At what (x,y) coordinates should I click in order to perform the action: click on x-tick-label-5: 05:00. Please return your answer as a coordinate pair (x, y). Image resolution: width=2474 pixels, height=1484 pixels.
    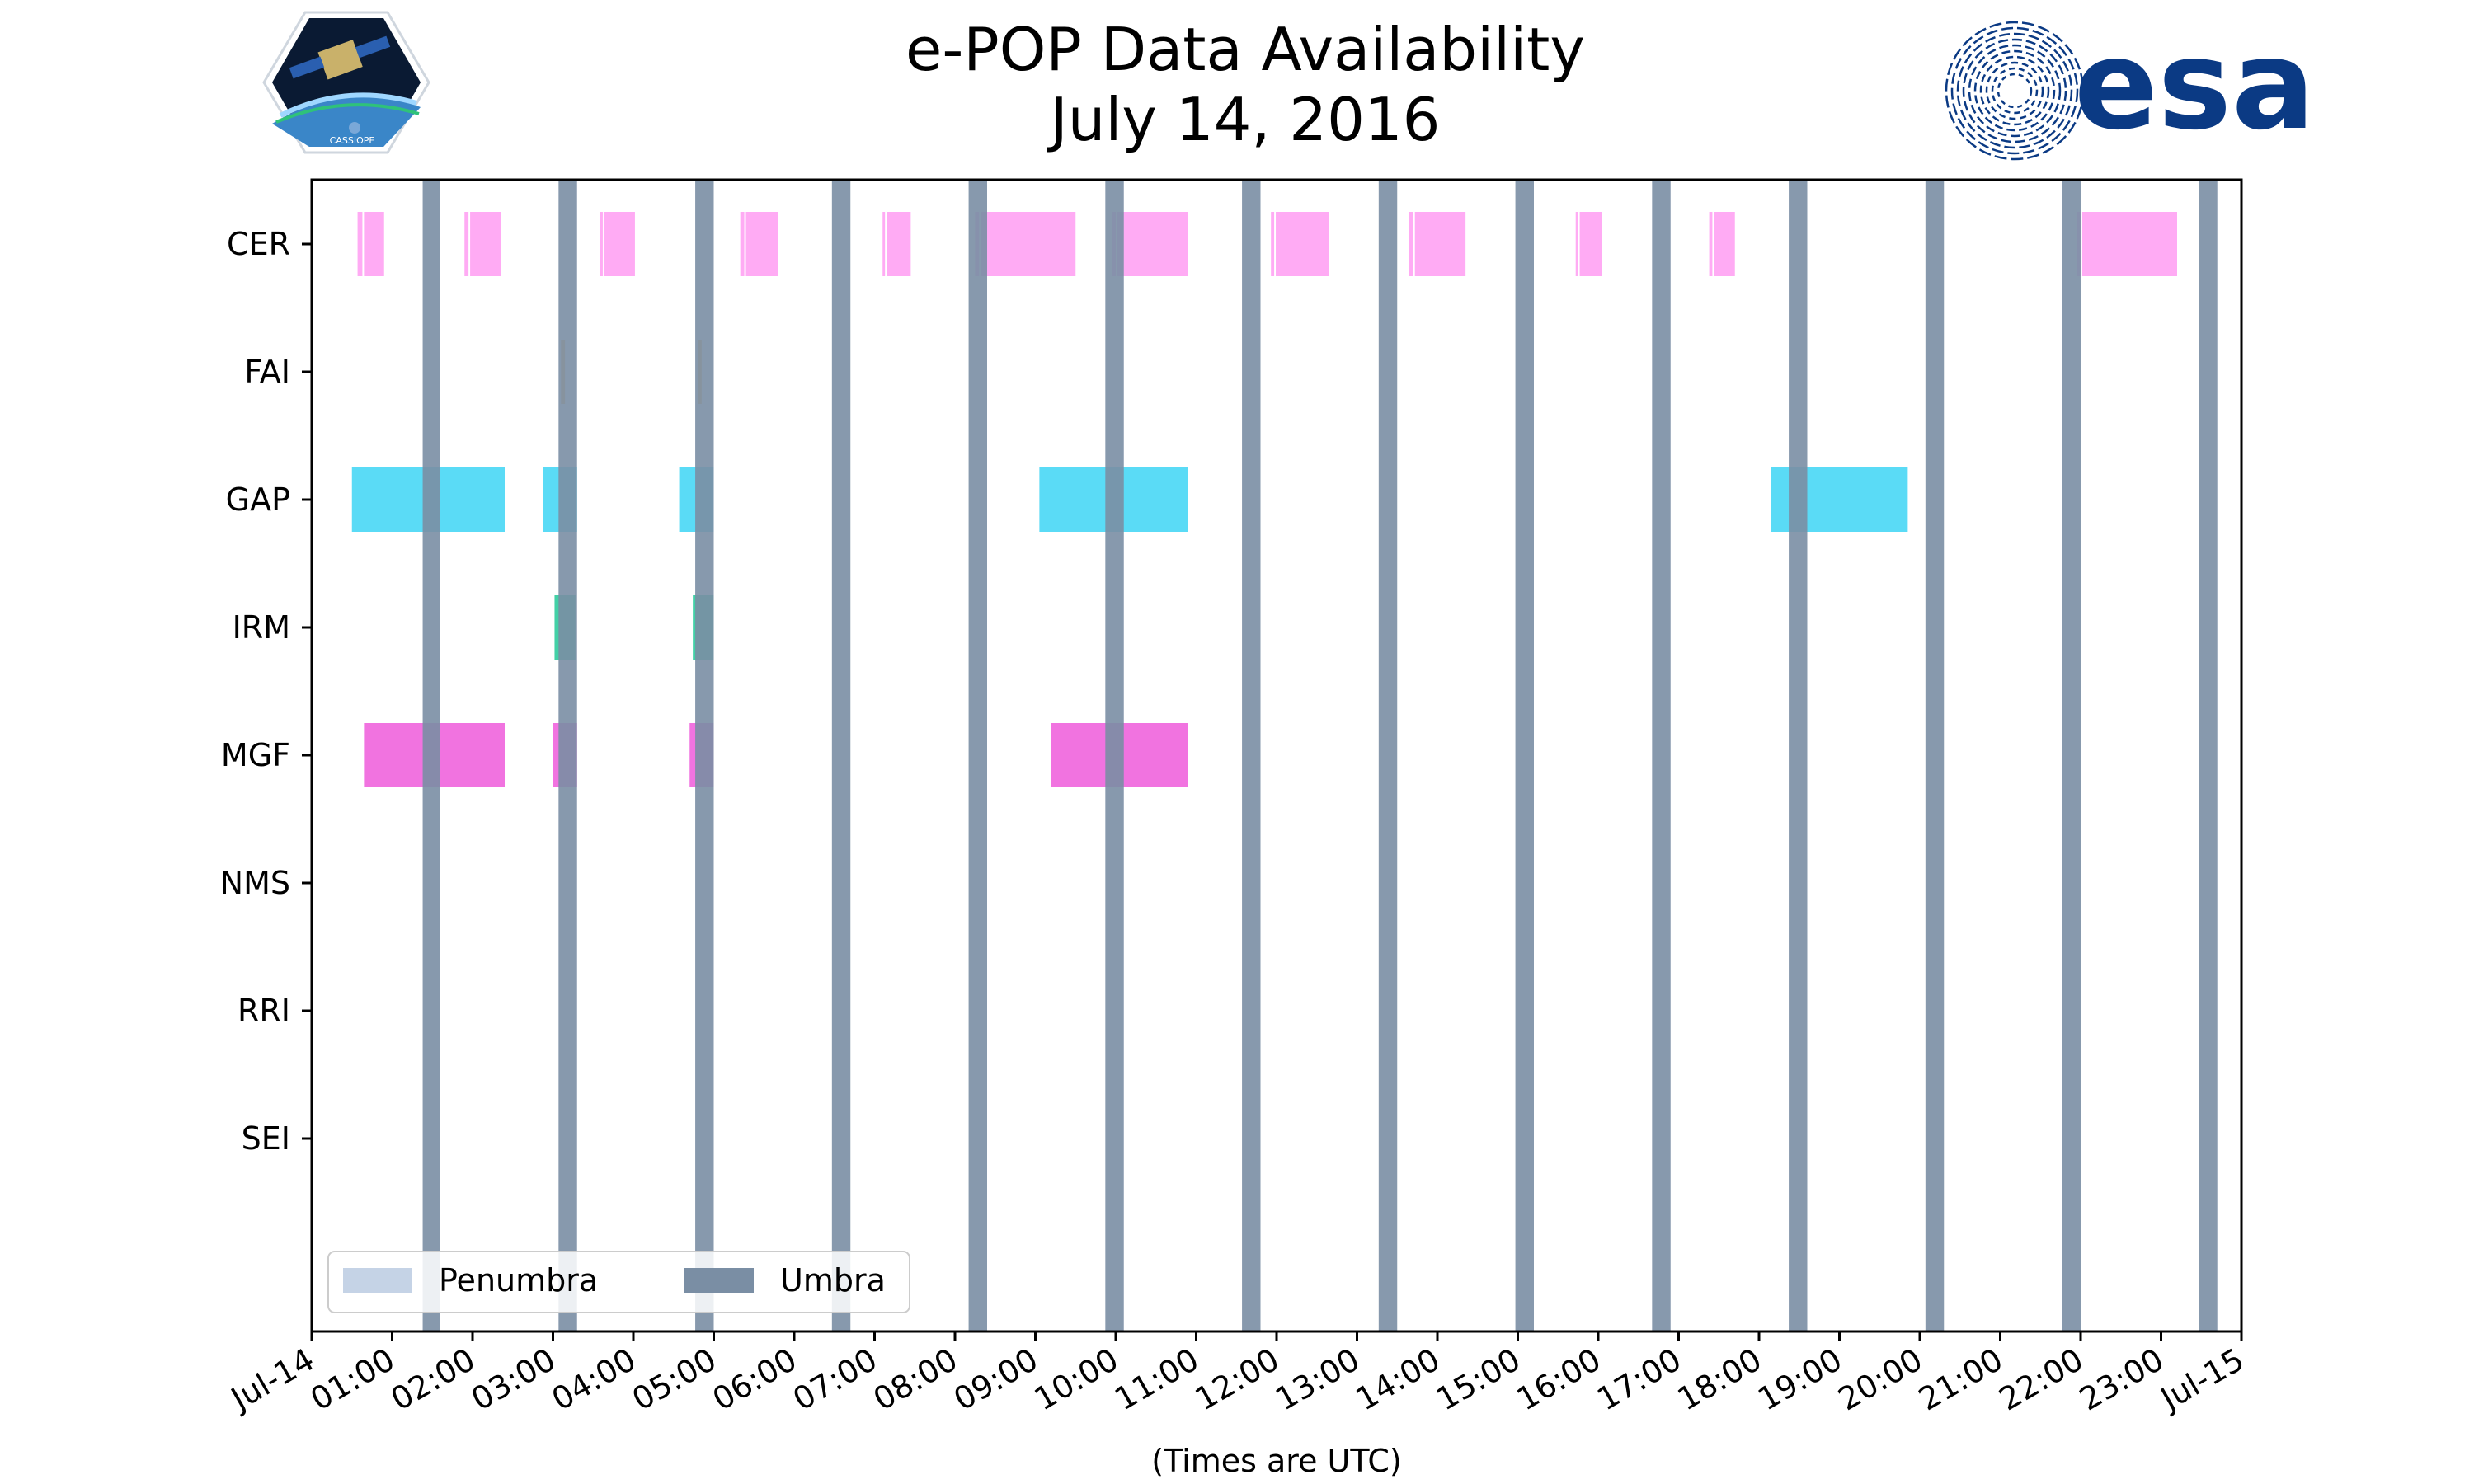
    Looking at the image, I should click on (674, 1379).